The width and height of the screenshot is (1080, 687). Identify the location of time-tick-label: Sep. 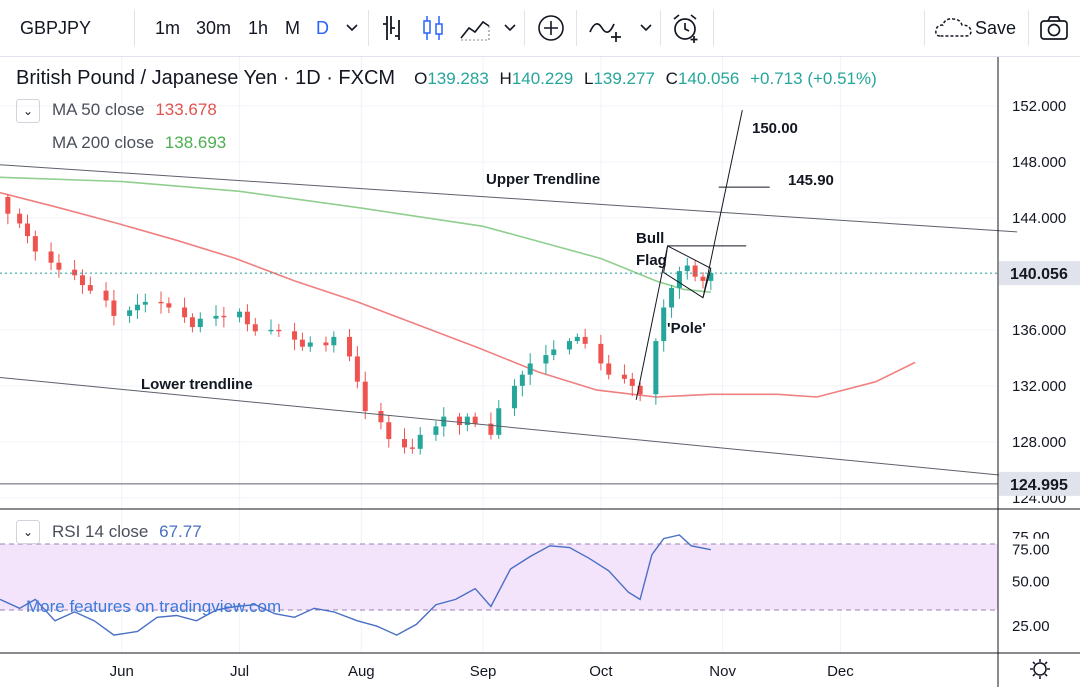
(483, 671).